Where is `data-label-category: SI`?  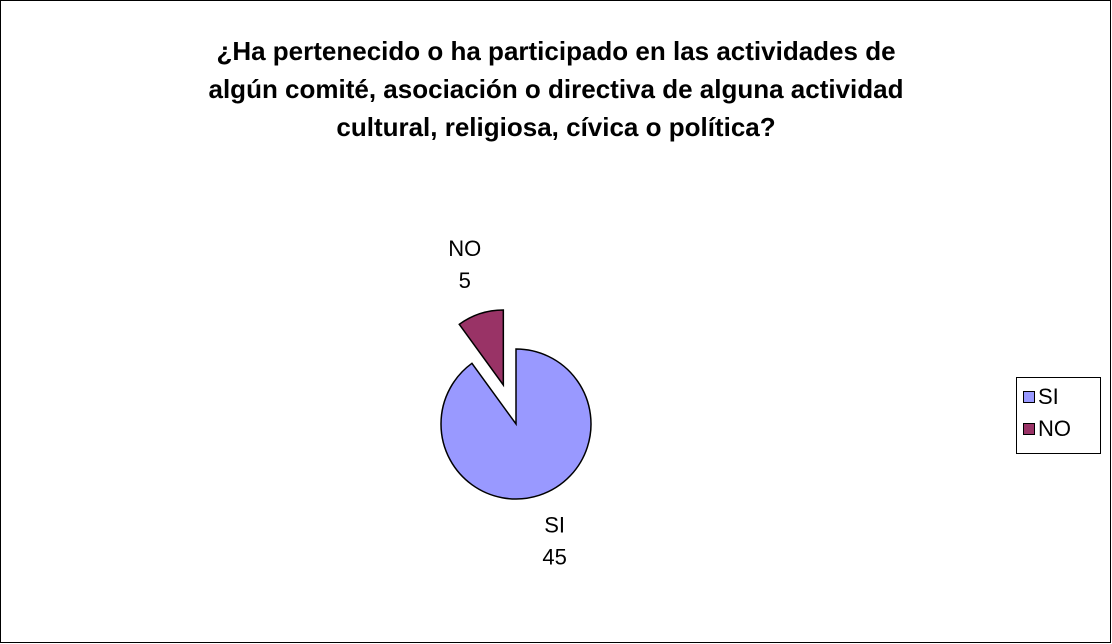 data-label-category: SI is located at coordinates (554, 525).